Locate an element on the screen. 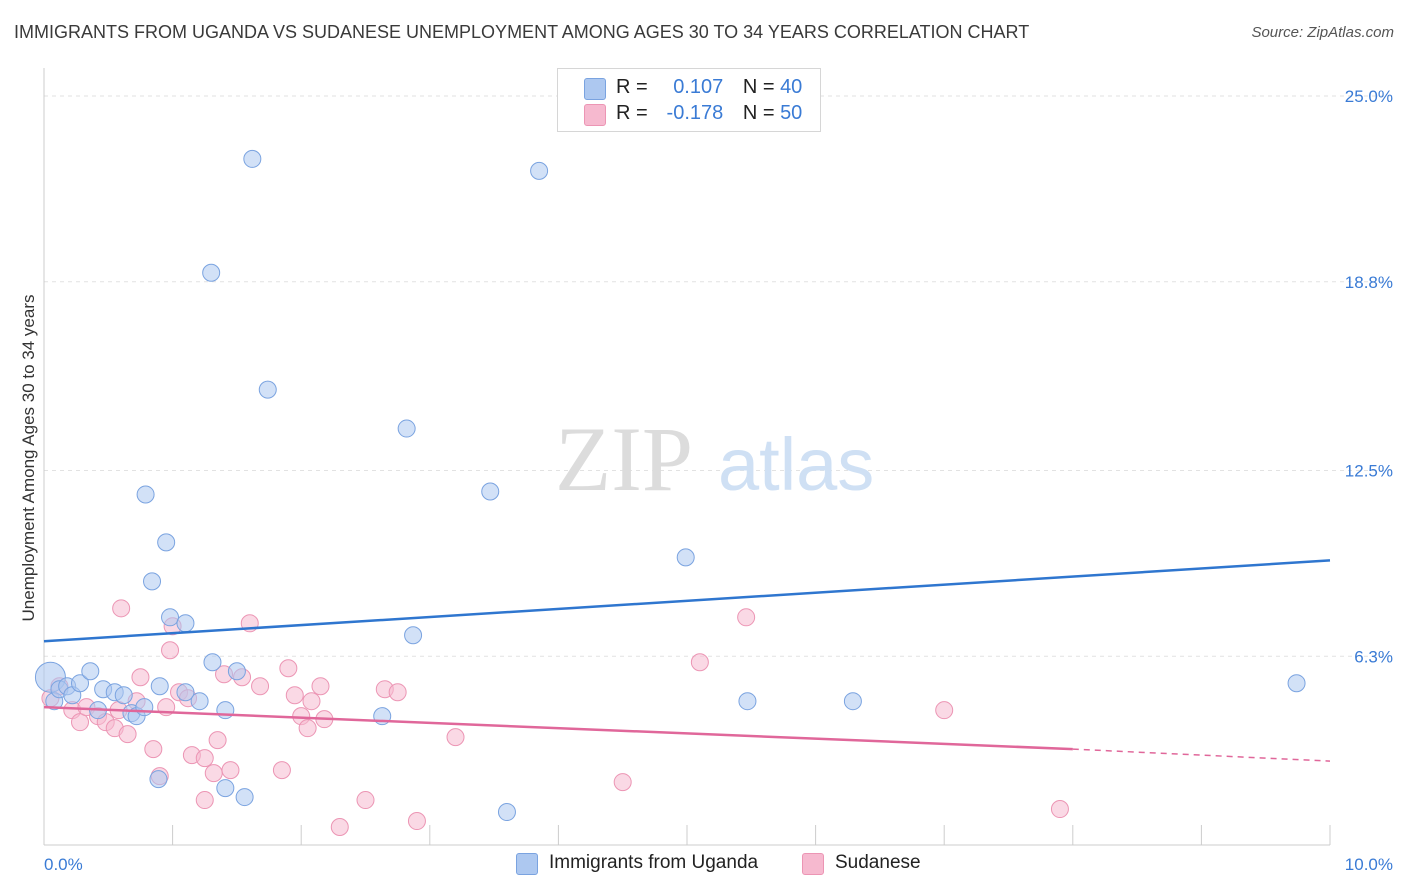 The height and width of the screenshot is (892, 1406). y-tick-label-0: 6.3% is located at coordinates (1373, 656).